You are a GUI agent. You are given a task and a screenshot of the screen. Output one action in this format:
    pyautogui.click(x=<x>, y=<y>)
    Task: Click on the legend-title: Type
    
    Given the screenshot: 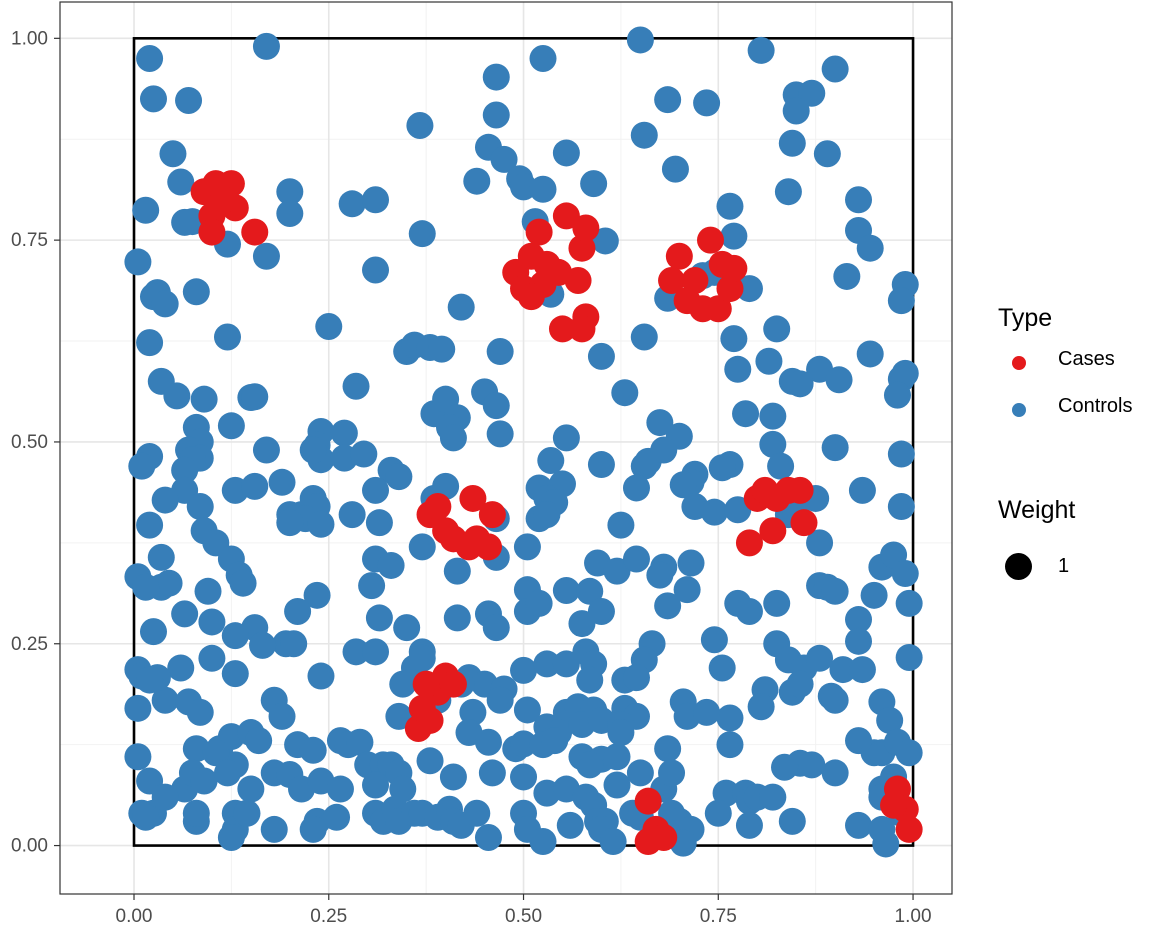 What is the action you would take?
    pyautogui.click(x=1078, y=324)
    